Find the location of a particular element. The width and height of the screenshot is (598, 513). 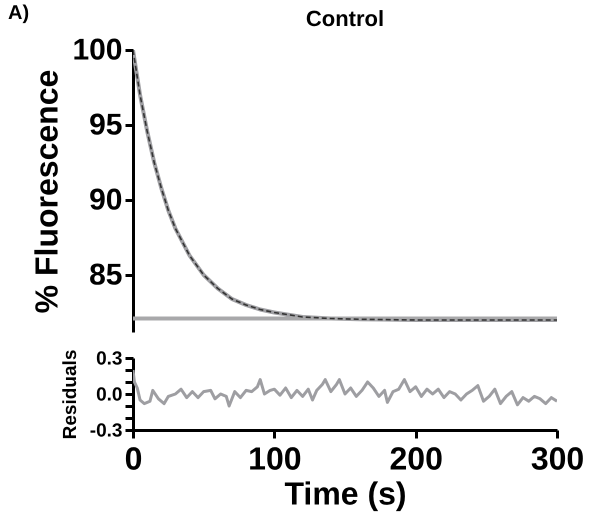

y-tick-label: 100 is located at coordinates (97, 50).